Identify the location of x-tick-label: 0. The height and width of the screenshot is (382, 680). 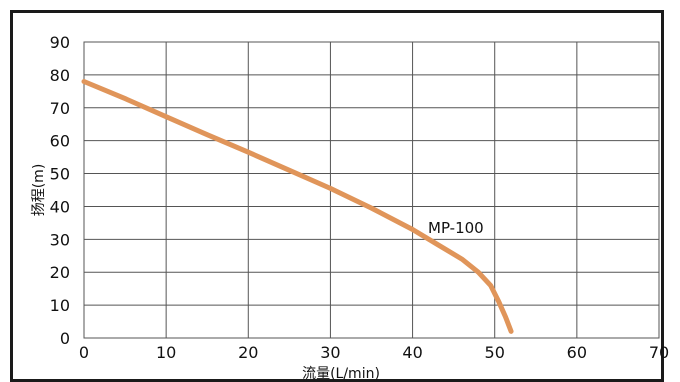
(84, 352).